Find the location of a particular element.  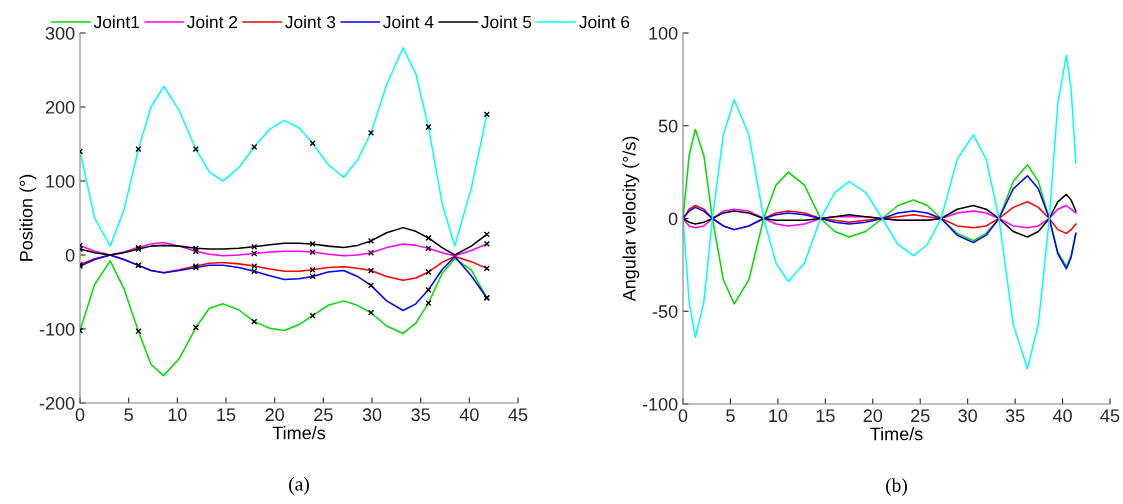

legend-label: Joint 2 is located at coordinates (212, 22).